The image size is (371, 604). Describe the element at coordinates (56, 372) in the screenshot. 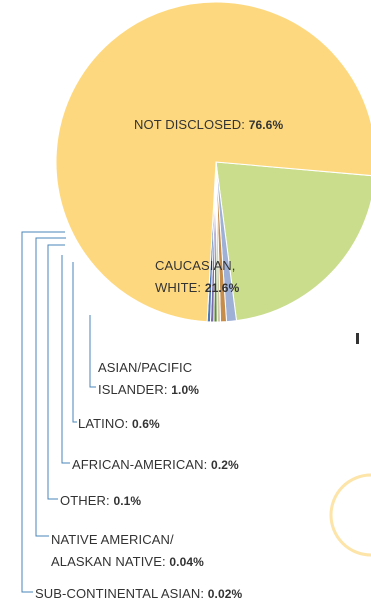

I see `leader-other` at that location.